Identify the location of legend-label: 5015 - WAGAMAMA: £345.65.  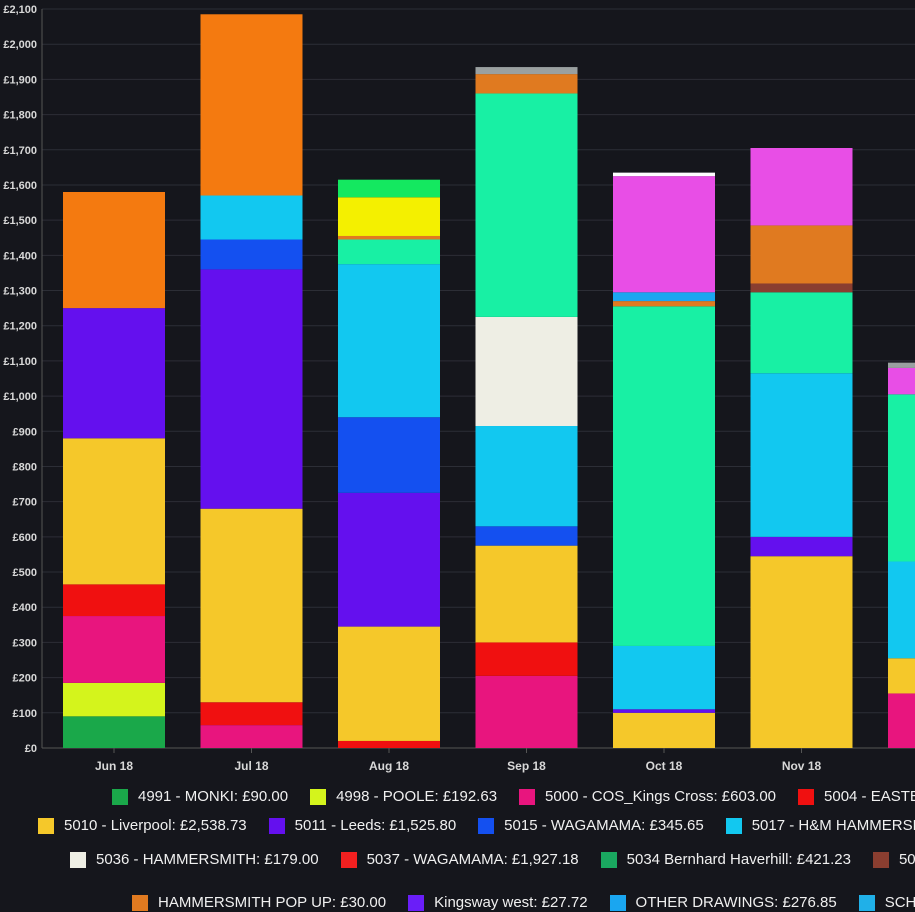
(604, 825).